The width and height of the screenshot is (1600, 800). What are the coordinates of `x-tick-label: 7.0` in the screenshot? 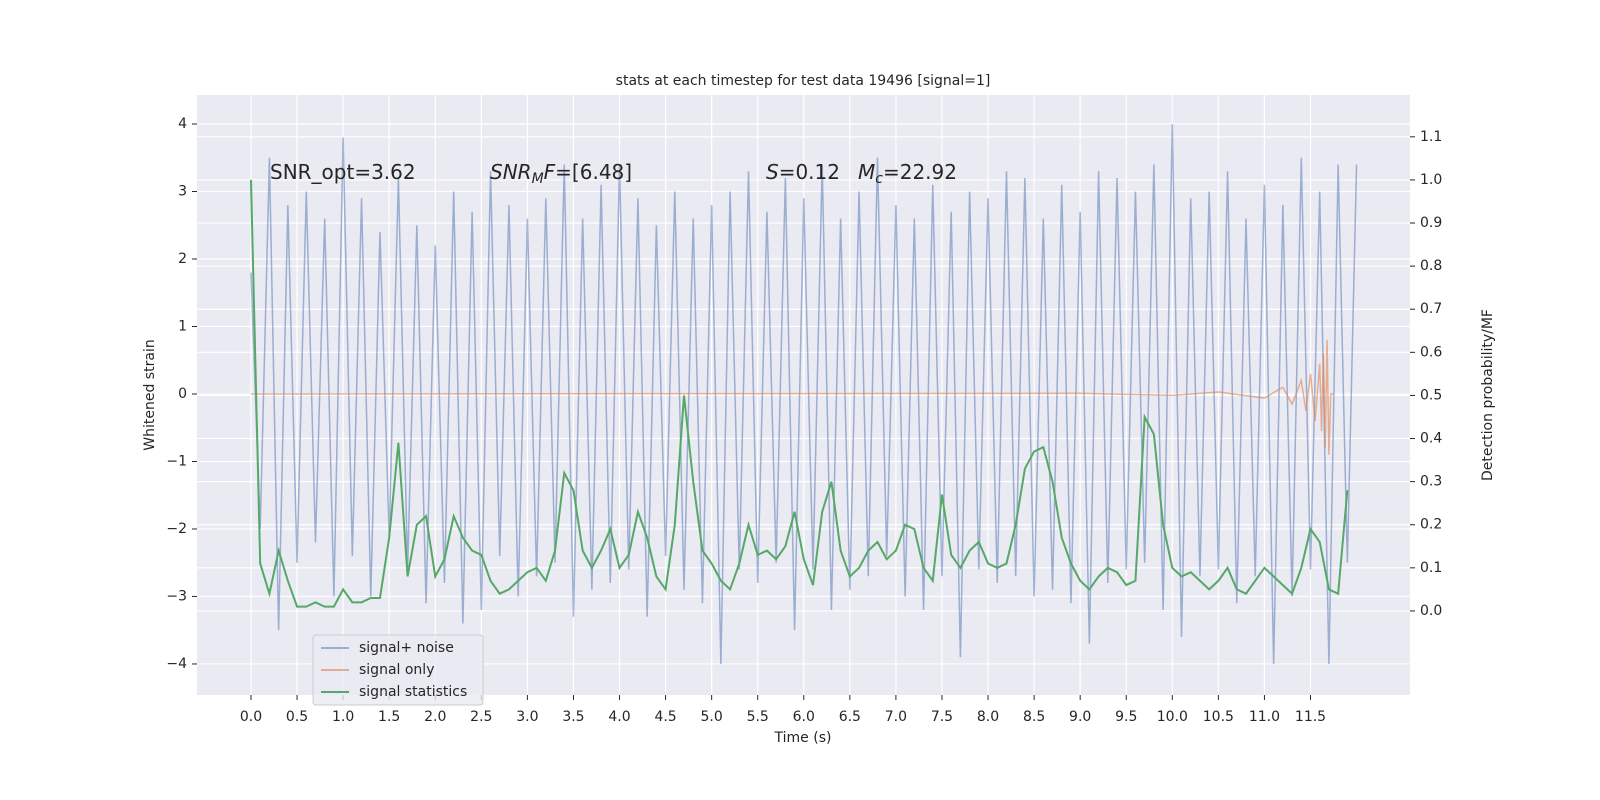 It's located at (896, 717).